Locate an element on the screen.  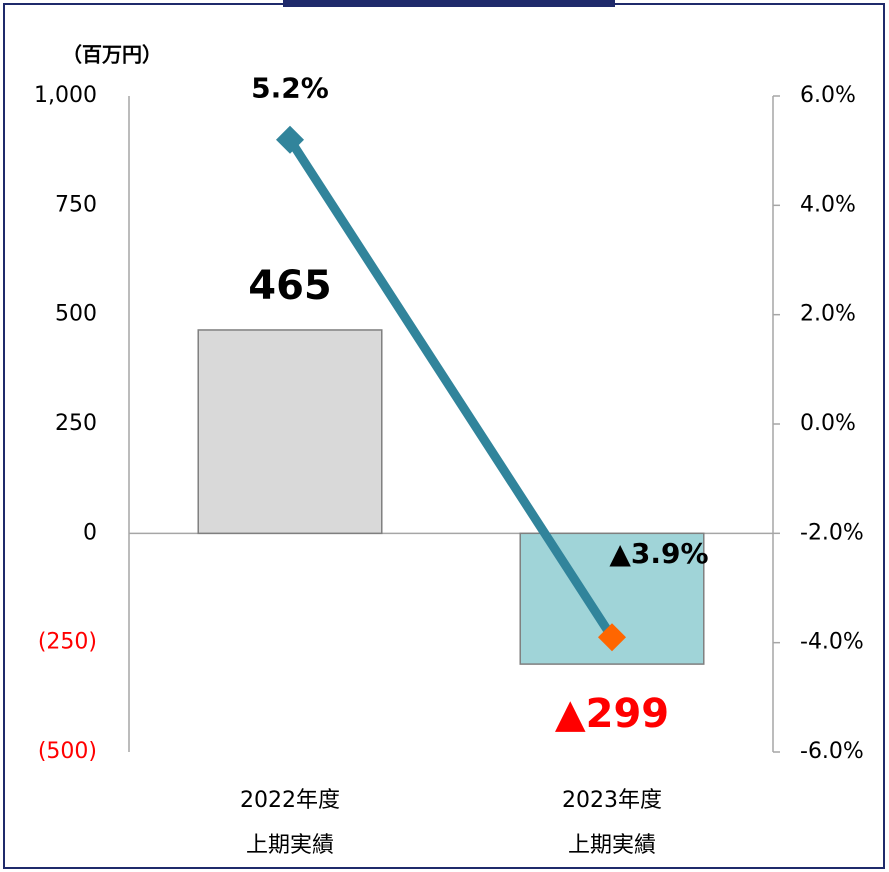
y2-tick-label: 2.0% is located at coordinates (828, 314).